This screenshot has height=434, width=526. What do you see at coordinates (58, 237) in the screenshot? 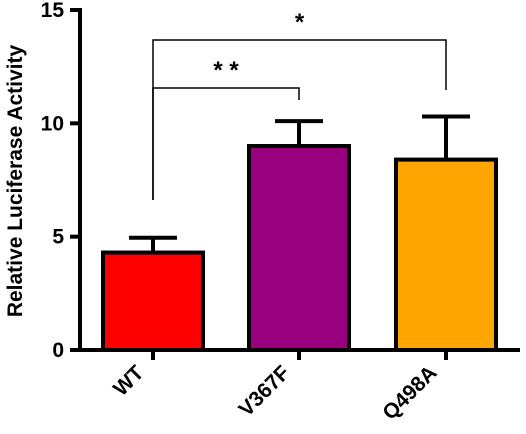
I see `y-tick-label: 5` at bounding box center [58, 237].